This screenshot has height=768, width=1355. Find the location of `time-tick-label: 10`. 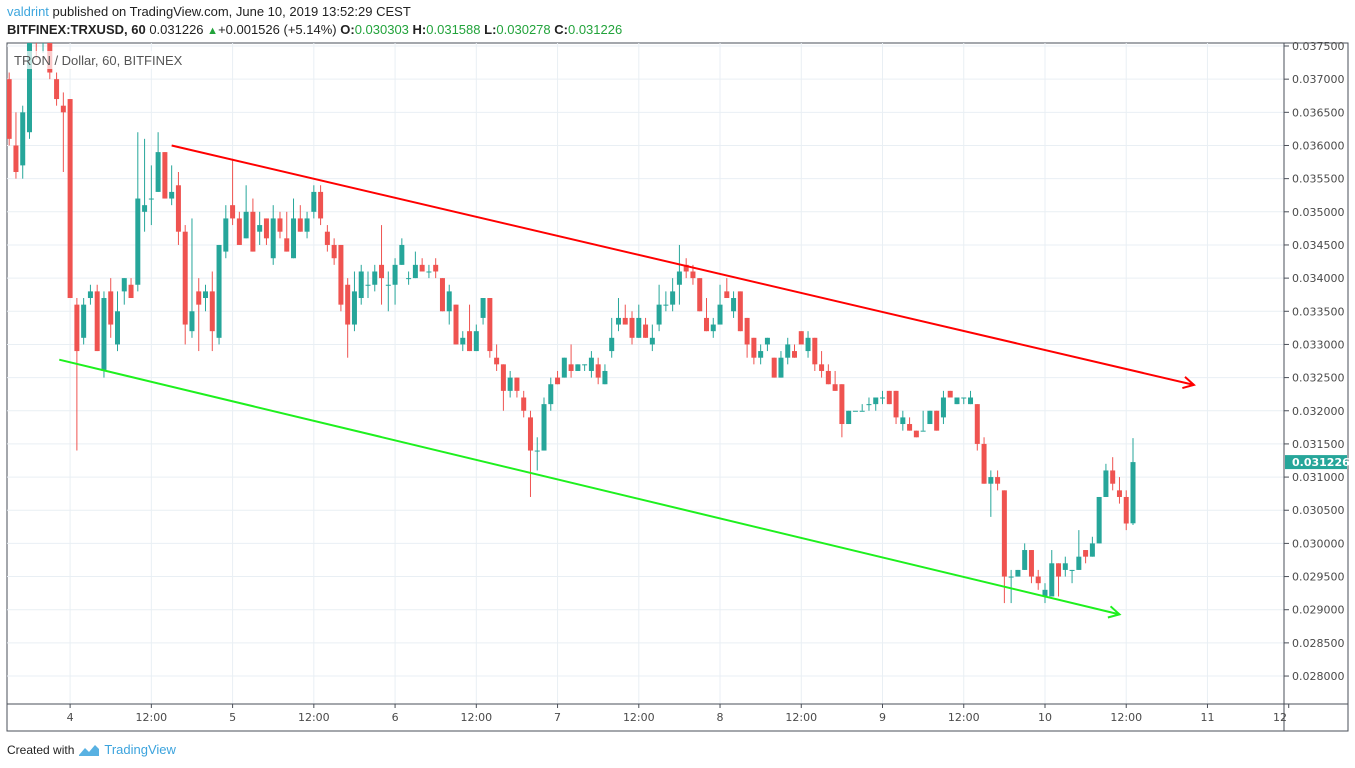

time-tick-label: 10 is located at coordinates (1045, 717).